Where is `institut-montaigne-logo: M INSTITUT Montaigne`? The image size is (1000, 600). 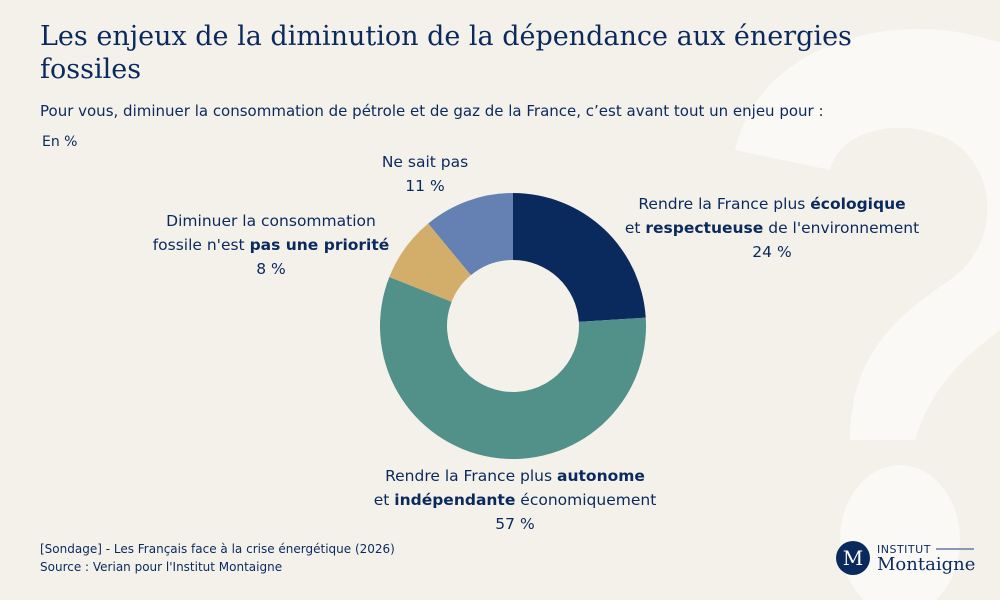 institut-montaigne-logo: M INSTITUT Montaigne is located at coordinates (905, 558).